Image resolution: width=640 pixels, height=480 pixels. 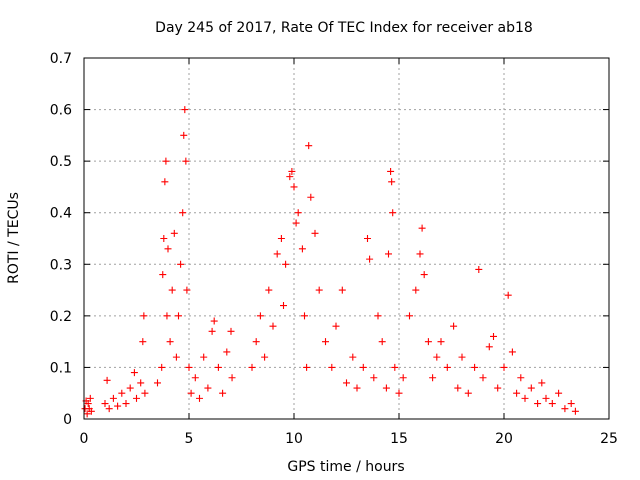 I want to click on y-tick-label: 0.5, so click(x=61, y=162).